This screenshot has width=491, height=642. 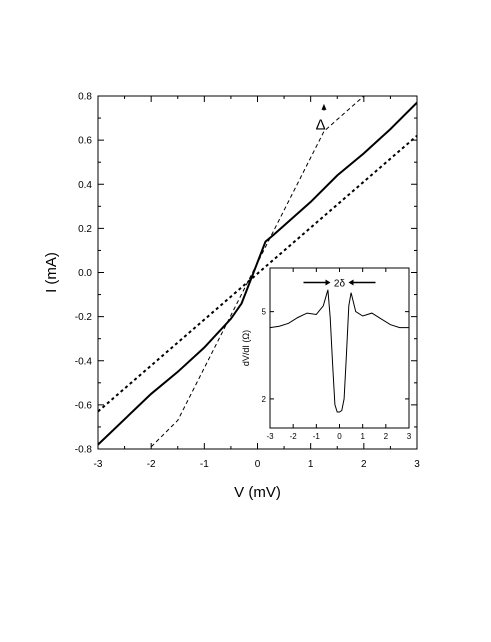 What do you see at coordinates (340, 284) in the screenshot?
I see `two-delta-annotation: 2δ` at bounding box center [340, 284].